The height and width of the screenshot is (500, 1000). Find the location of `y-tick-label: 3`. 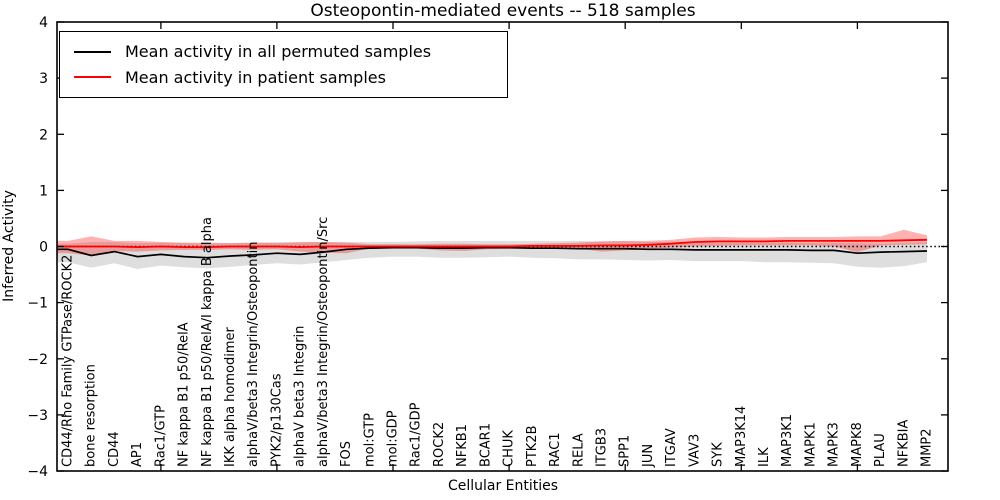

y-tick-label: 3 is located at coordinates (43, 79).